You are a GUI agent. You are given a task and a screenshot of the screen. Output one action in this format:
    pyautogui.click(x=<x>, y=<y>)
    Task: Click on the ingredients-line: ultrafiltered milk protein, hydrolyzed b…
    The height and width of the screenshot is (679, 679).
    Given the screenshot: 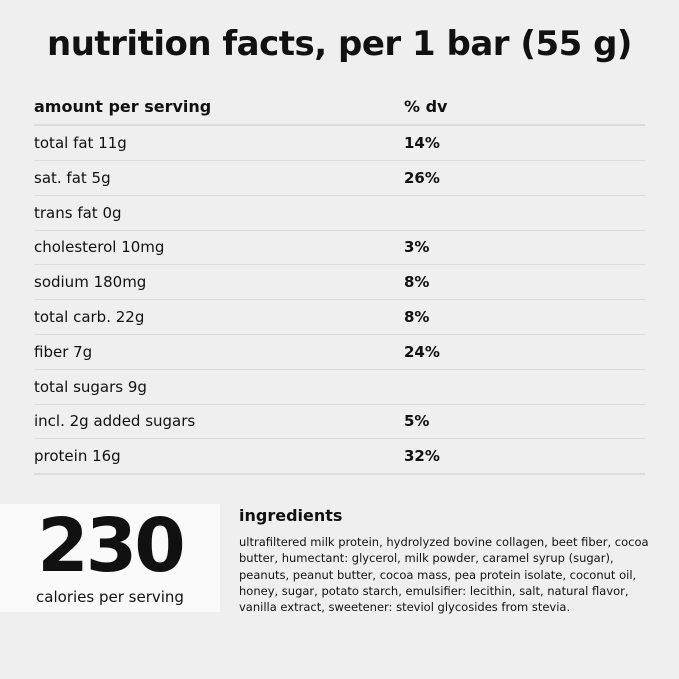 What is the action you would take?
    pyautogui.click(x=444, y=542)
    